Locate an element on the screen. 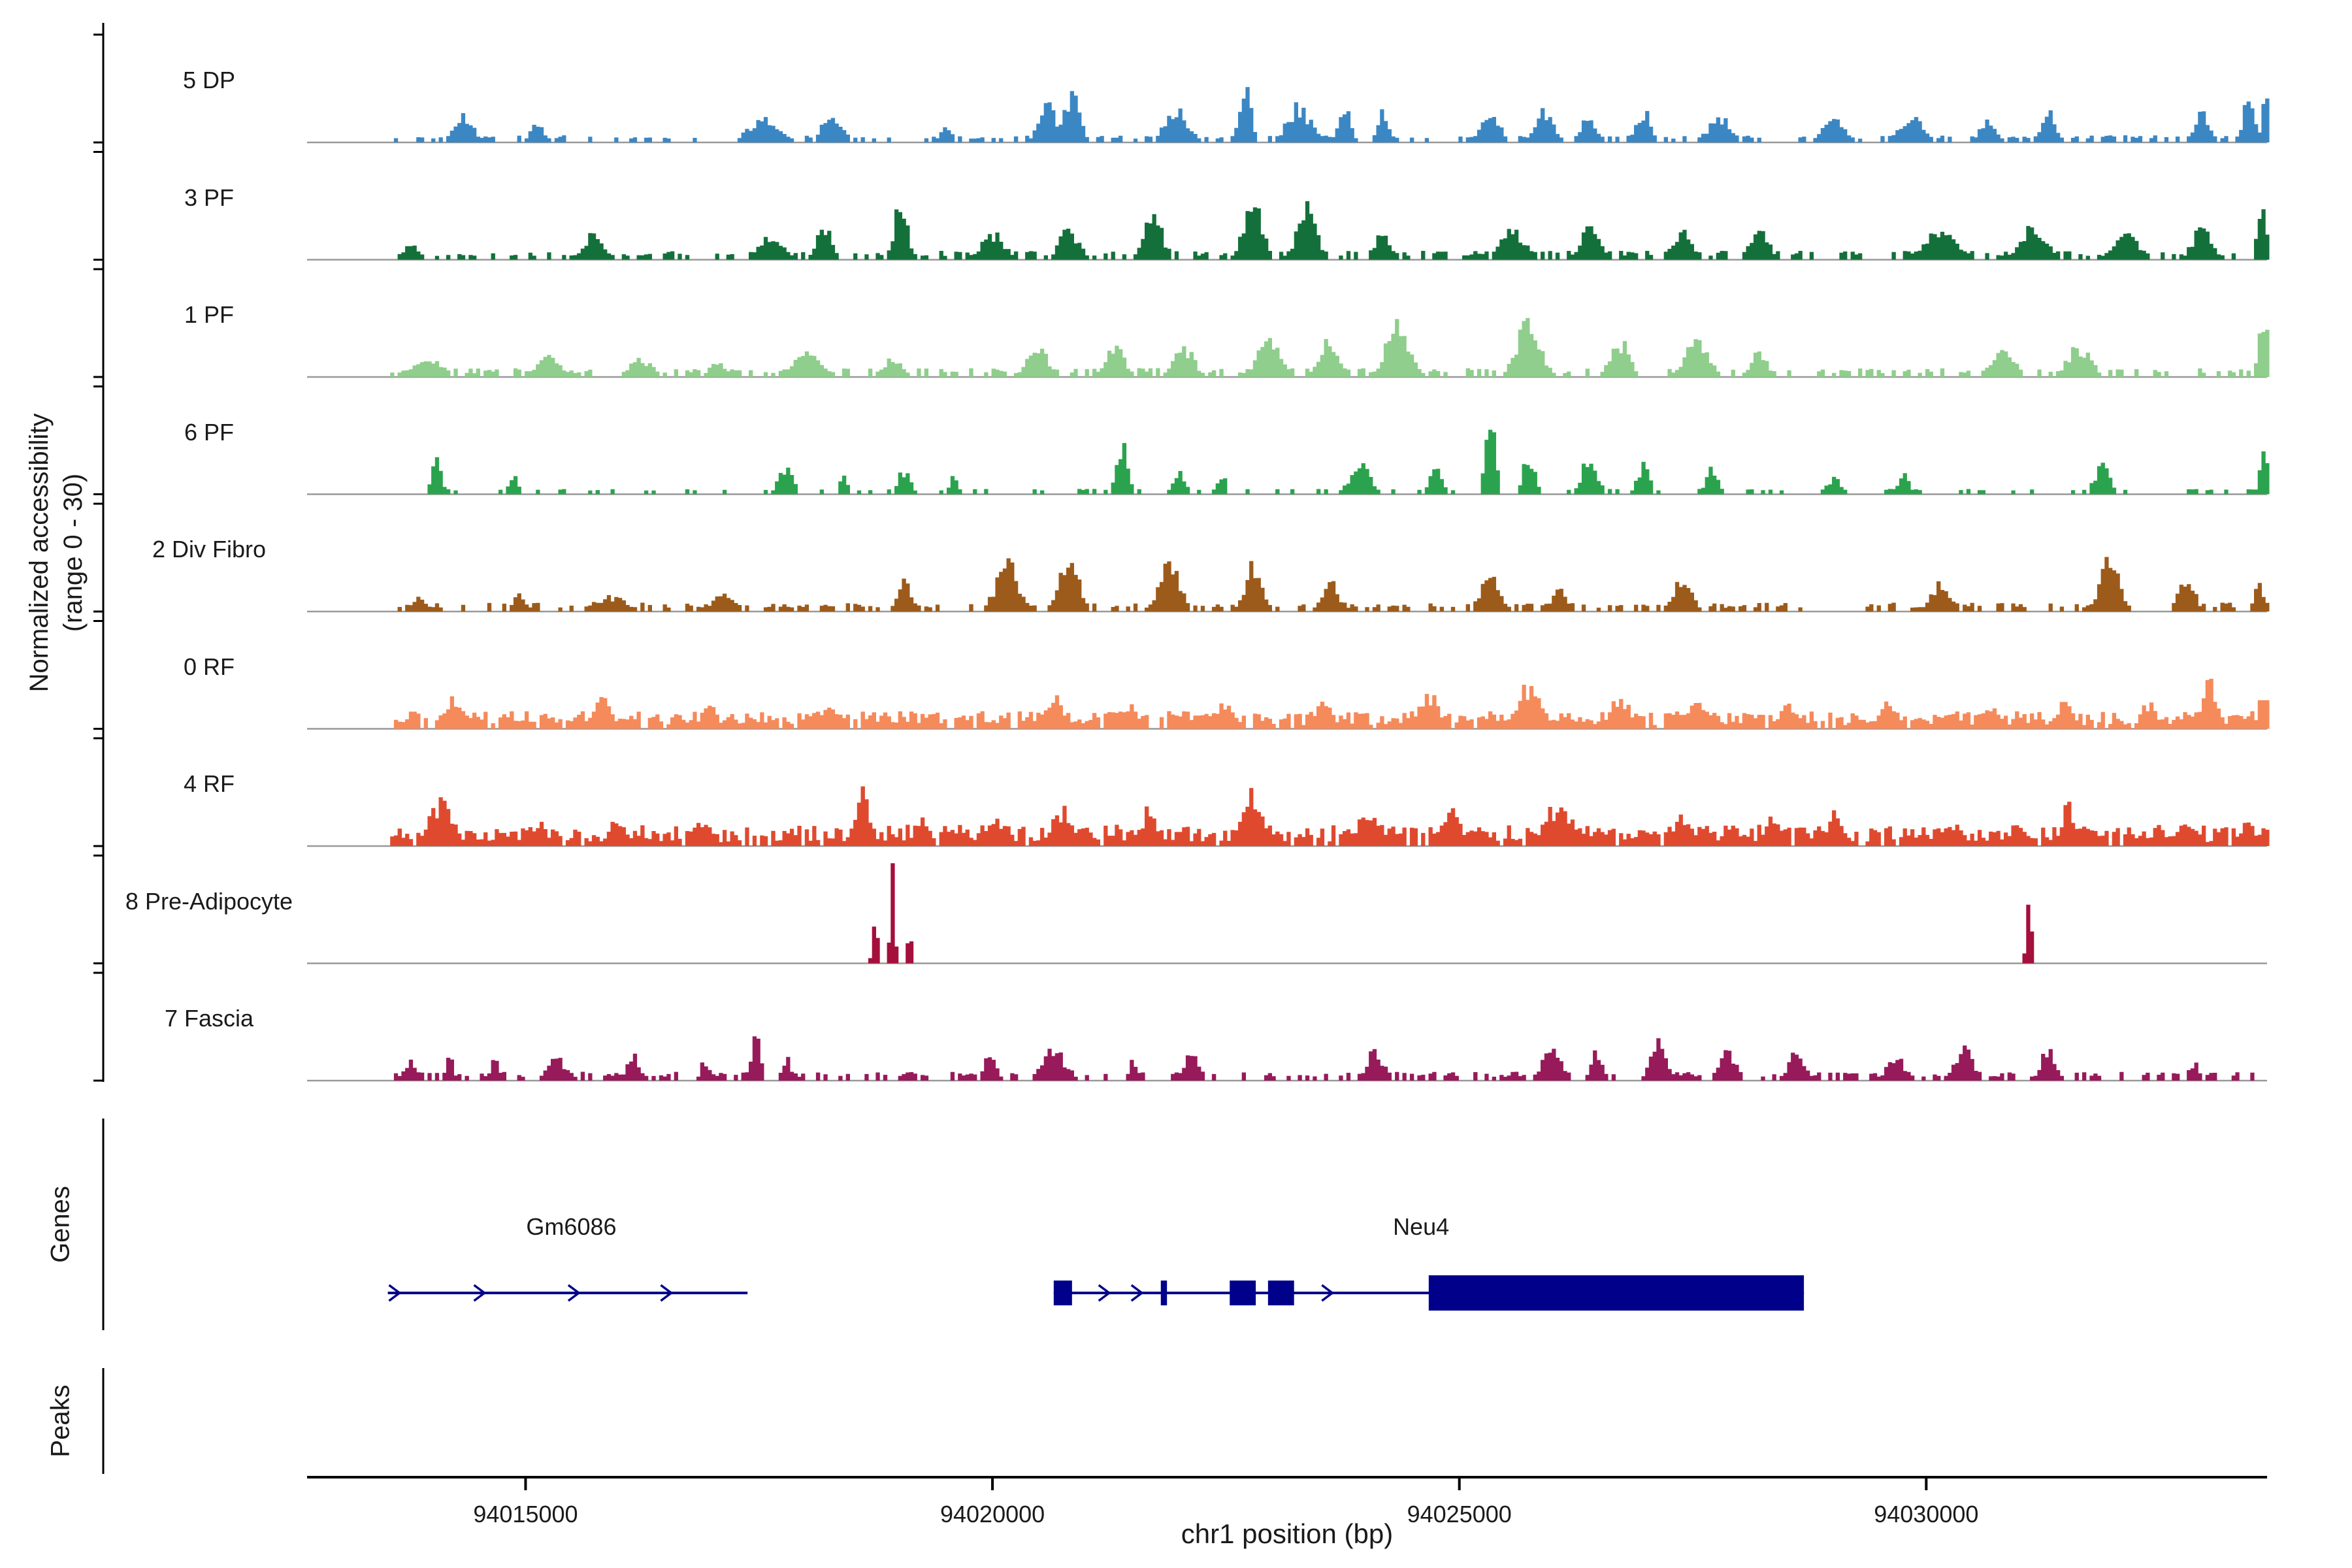  signal-7-fascia is located at coordinates (1324, 1058).